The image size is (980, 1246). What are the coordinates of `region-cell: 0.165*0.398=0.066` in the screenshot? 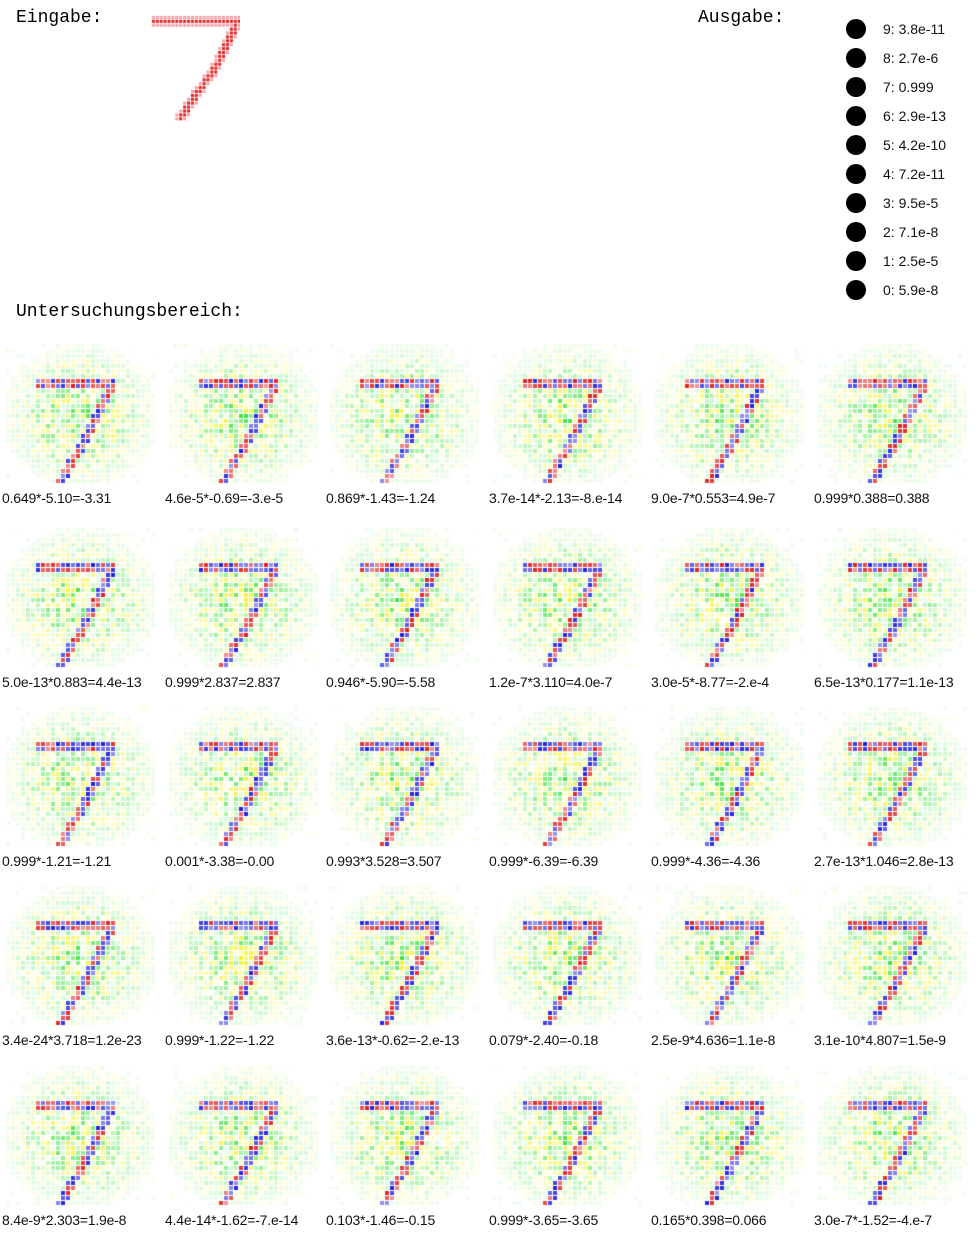 It's located at (731, 1156).